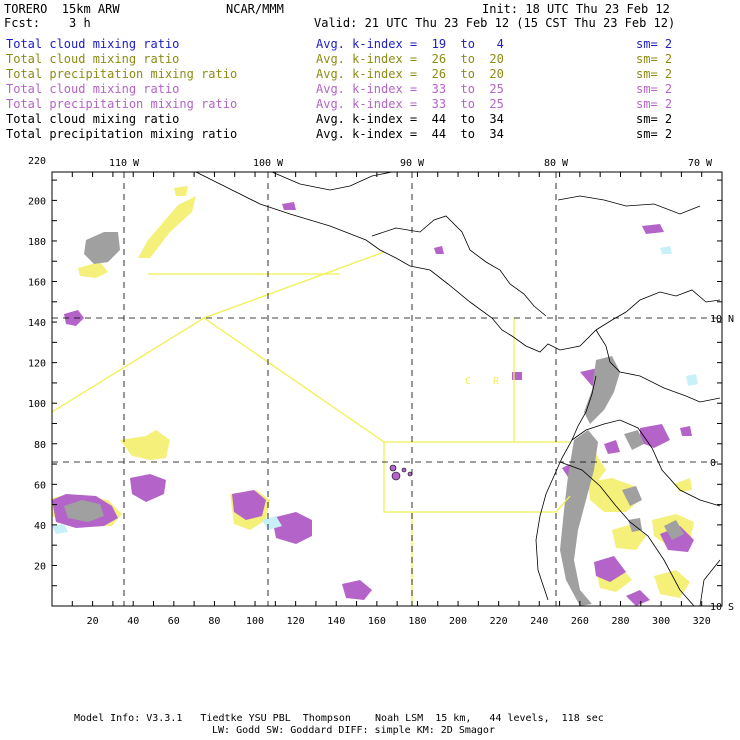  Describe the element at coordinates (268, 163) in the screenshot. I see `longitude-label: 100 W` at that location.